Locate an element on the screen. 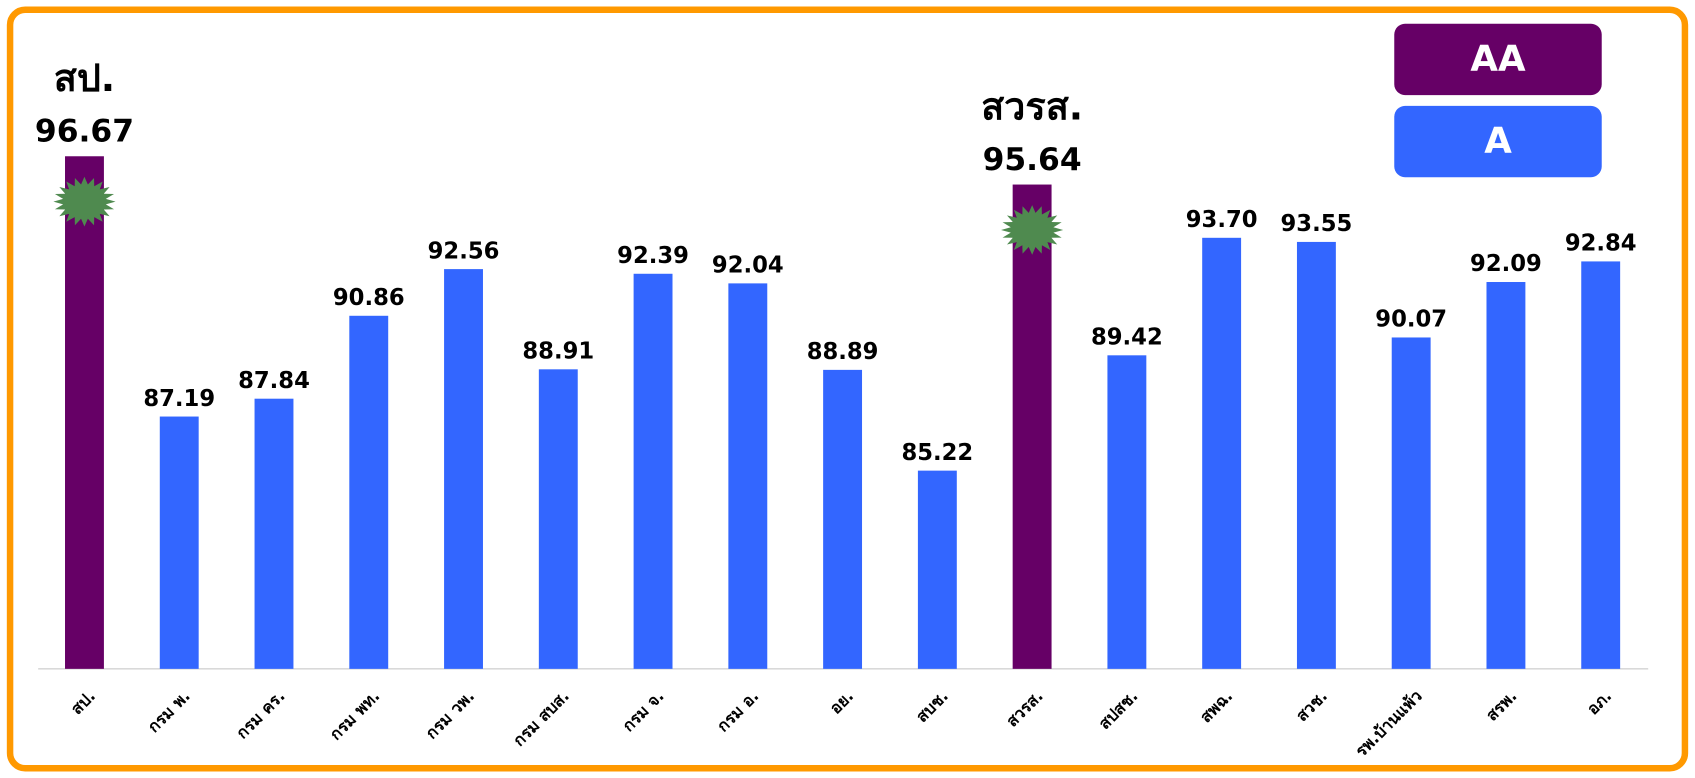  value-label: 92.39 is located at coordinates (653, 256).